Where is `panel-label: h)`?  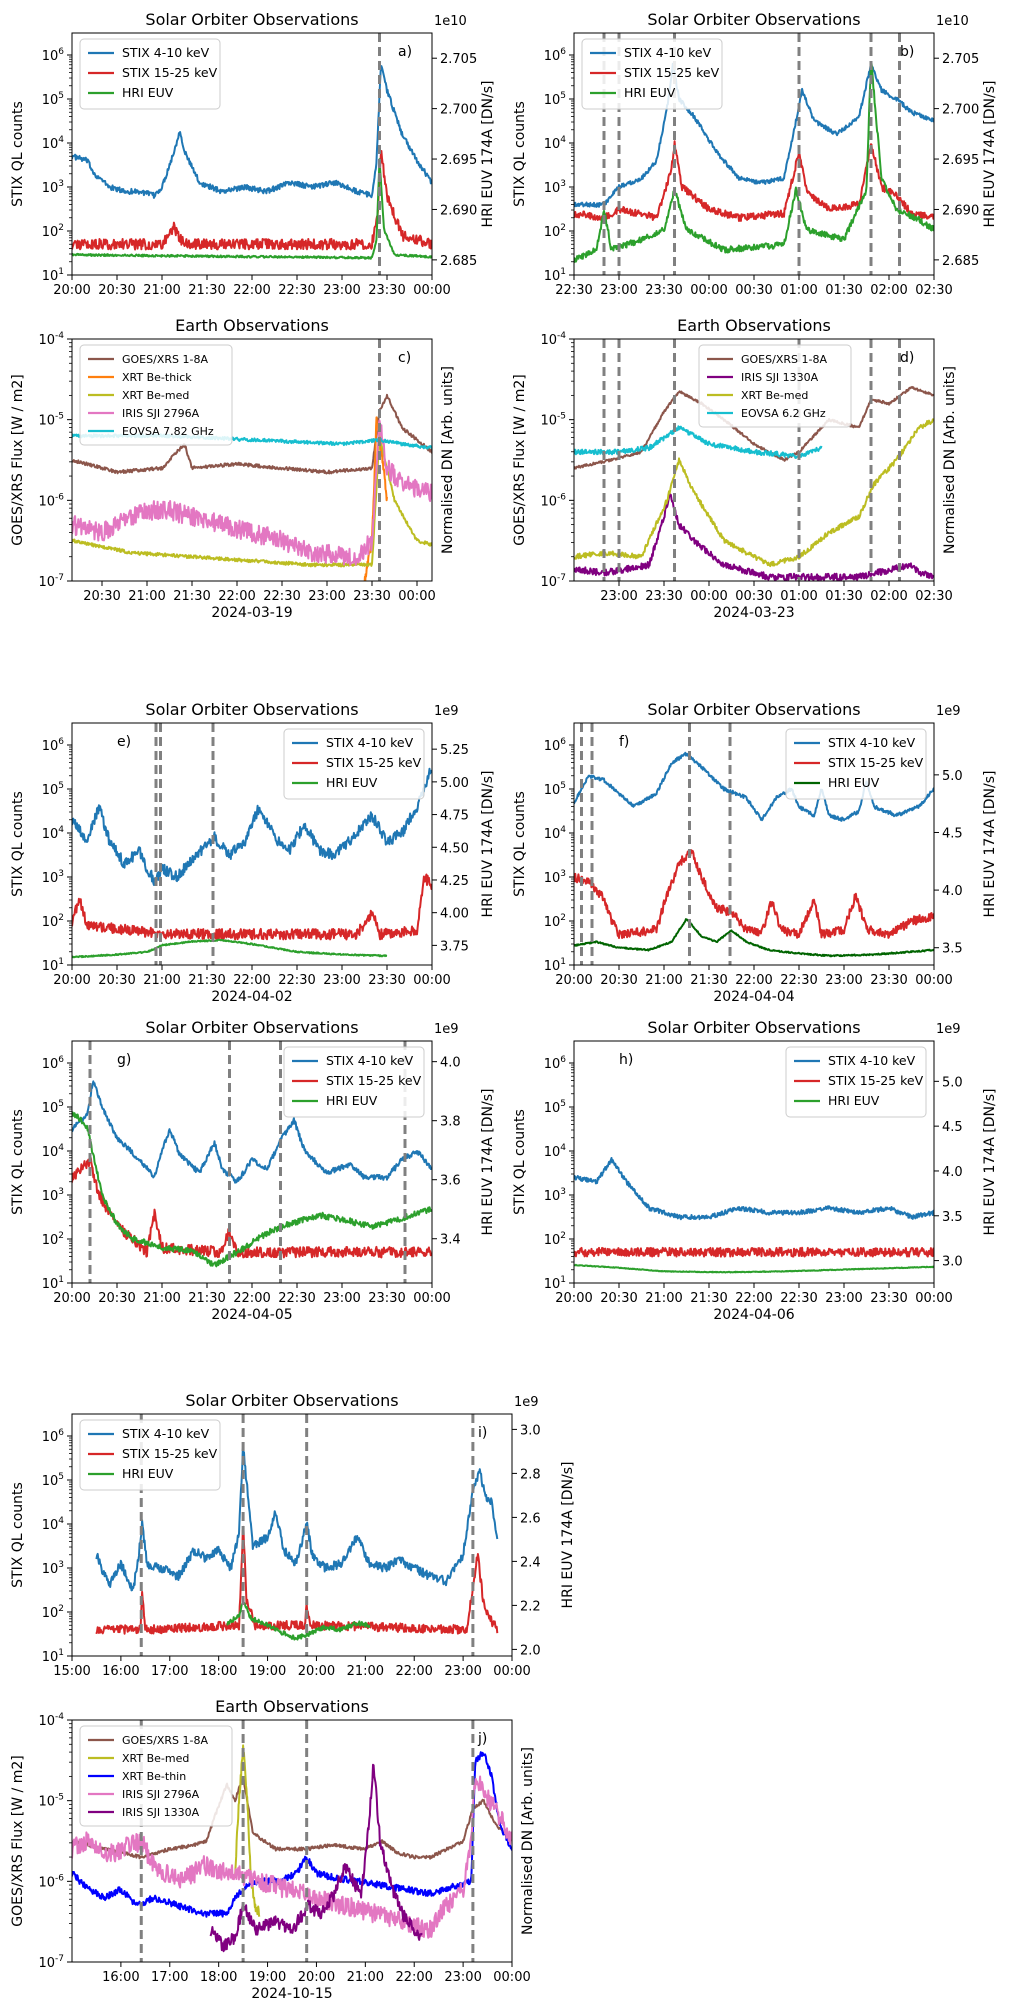 panel-label: h) is located at coordinates (626, 1060).